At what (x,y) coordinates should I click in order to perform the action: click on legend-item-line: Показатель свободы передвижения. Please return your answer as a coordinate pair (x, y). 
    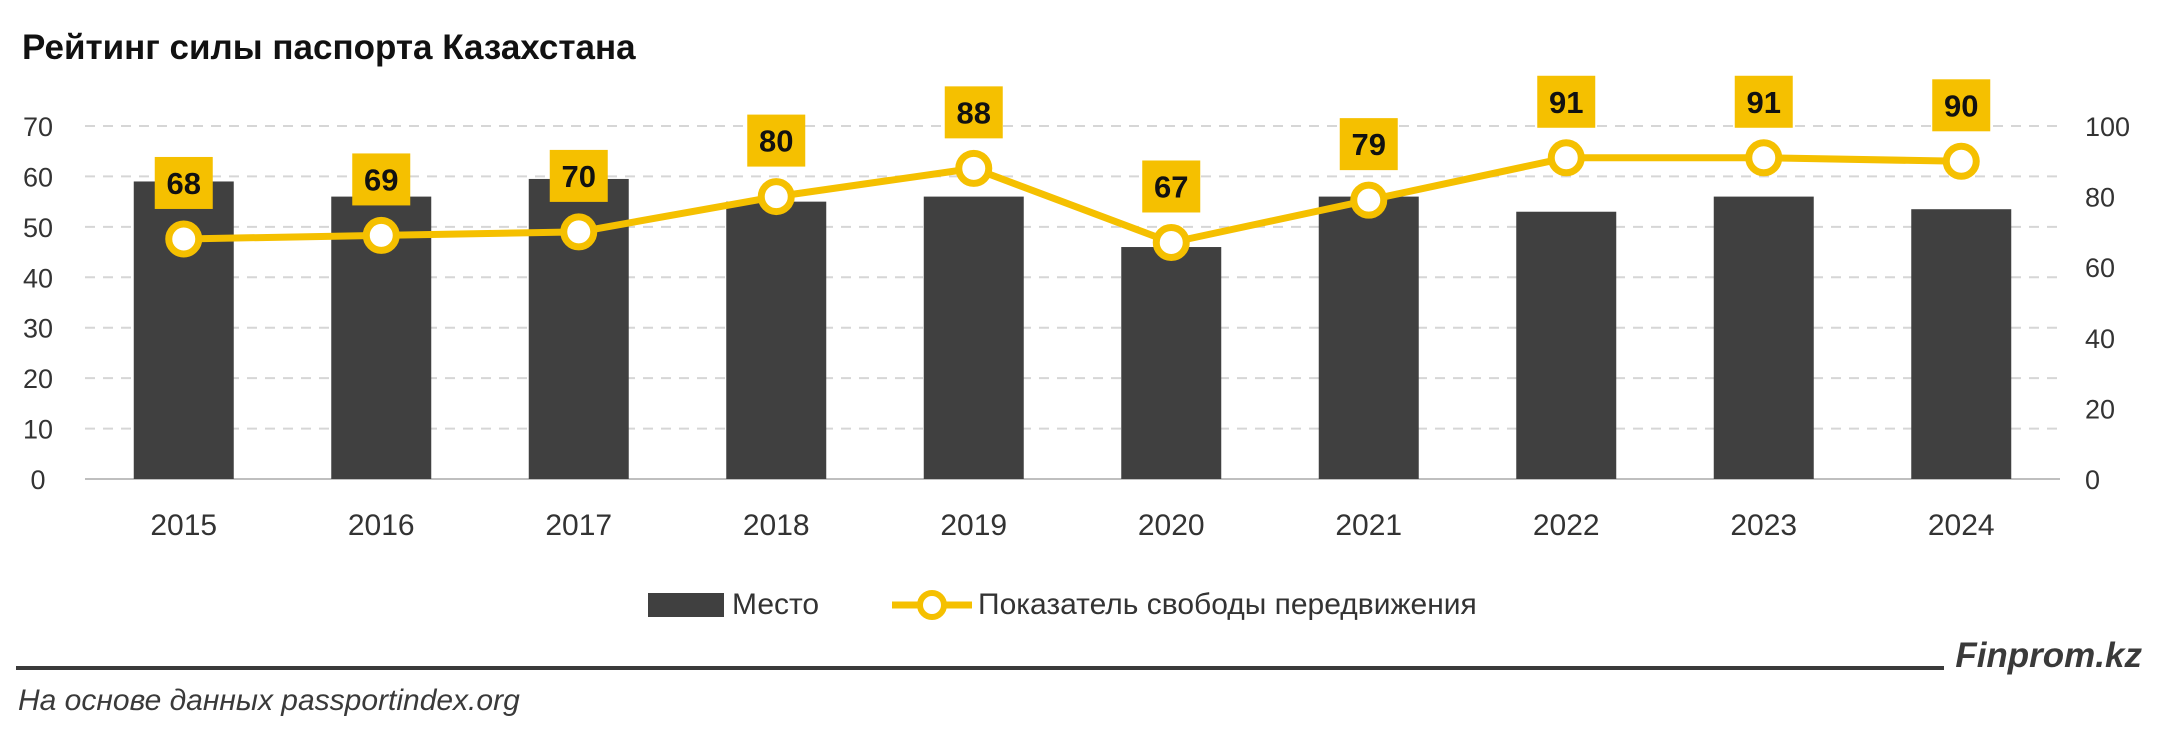
    Looking at the image, I should click on (1184, 604).